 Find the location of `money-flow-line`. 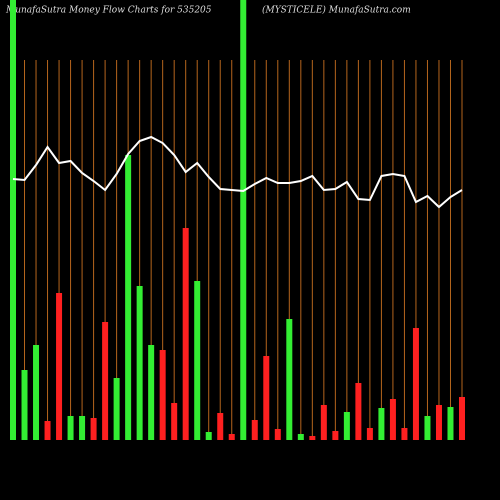

money-flow-line is located at coordinates (237, 172).